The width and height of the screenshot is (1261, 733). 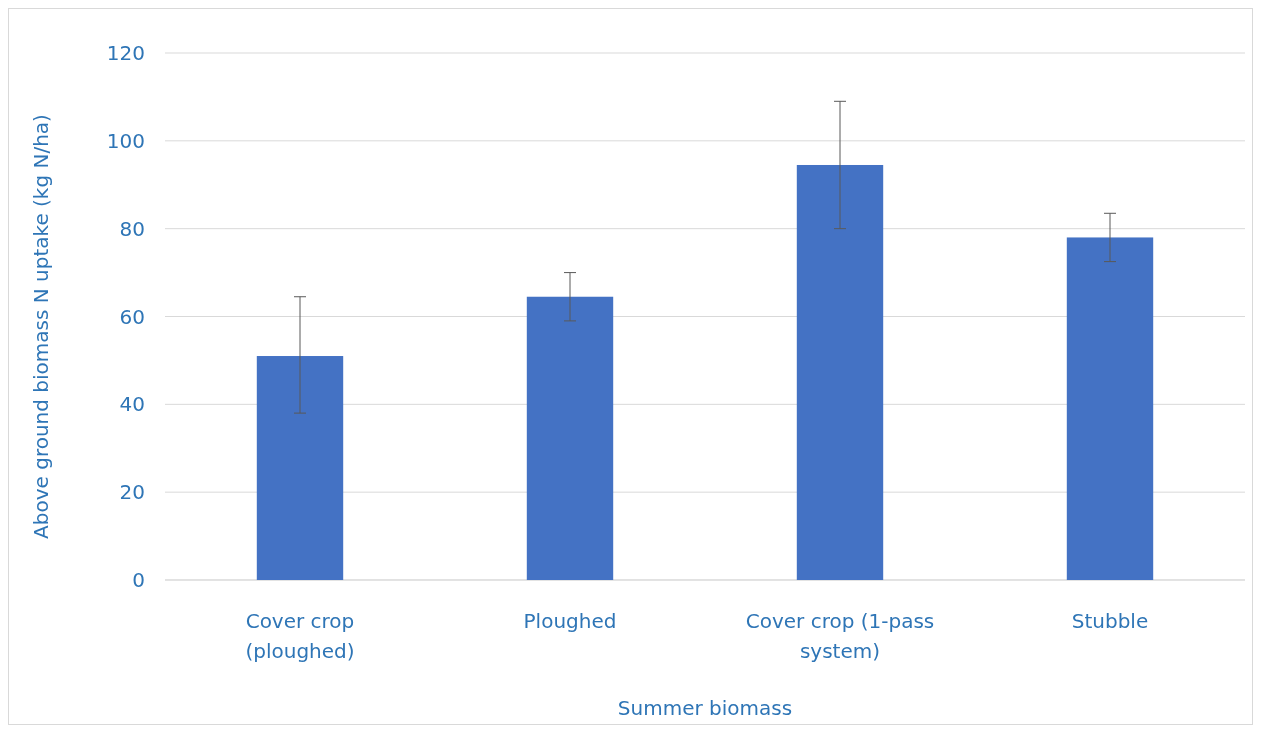 What do you see at coordinates (132, 316) in the screenshot?
I see `y-tick-label: 60` at bounding box center [132, 316].